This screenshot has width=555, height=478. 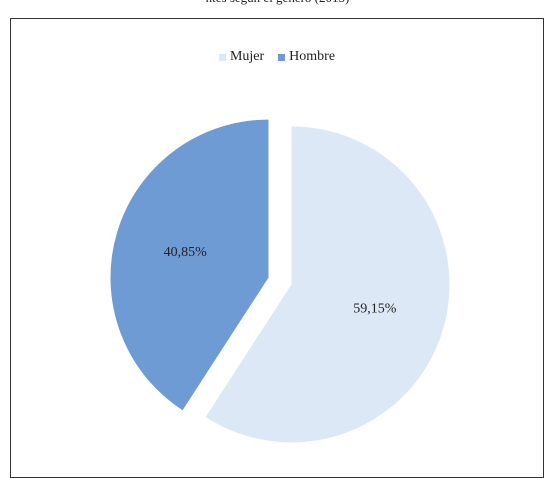 What do you see at coordinates (222, 57) in the screenshot?
I see `legend-swatch-mujer` at bounding box center [222, 57].